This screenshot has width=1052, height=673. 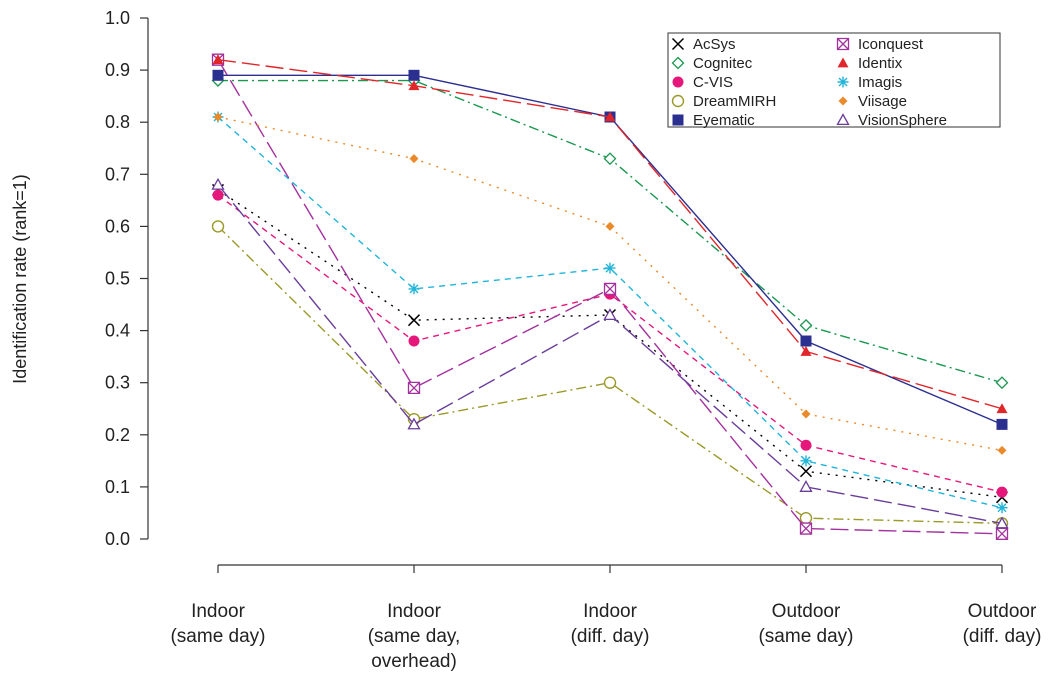 I want to click on legend-label: DreamMIRH, so click(x=734, y=101).